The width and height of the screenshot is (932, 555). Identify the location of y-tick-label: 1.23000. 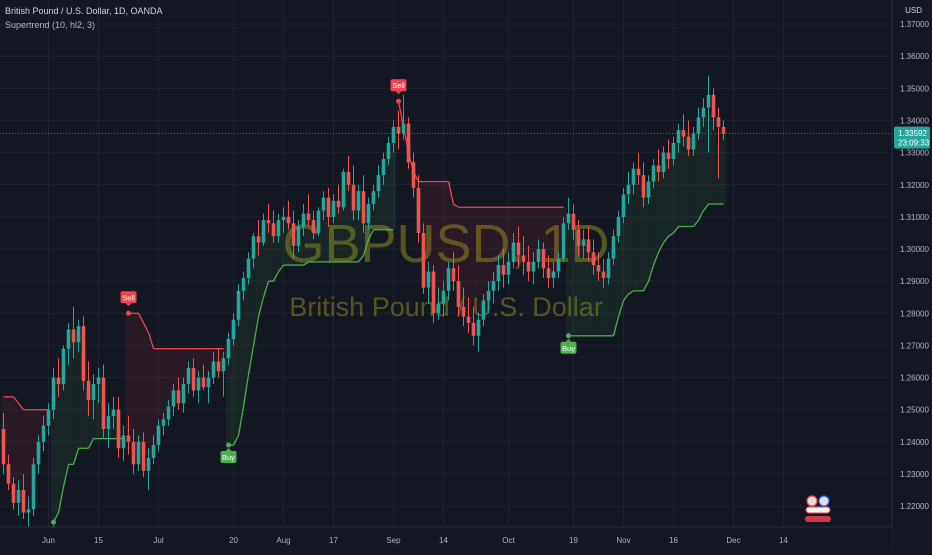
(914, 474).